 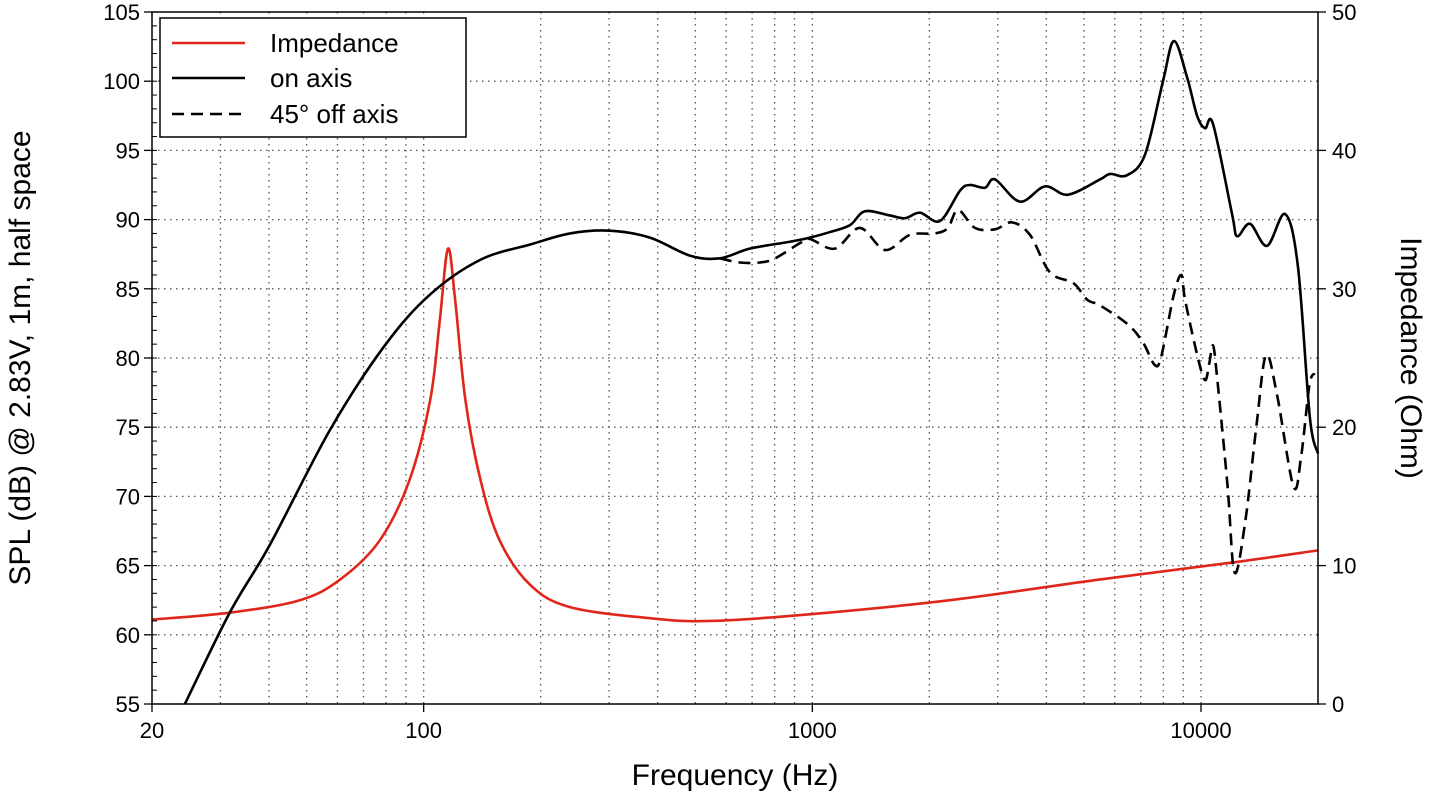 What do you see at coordinates (1344, 150) in the screenshot?
I see `y2-tick-label: 40` at bounding box center [1344, 150].